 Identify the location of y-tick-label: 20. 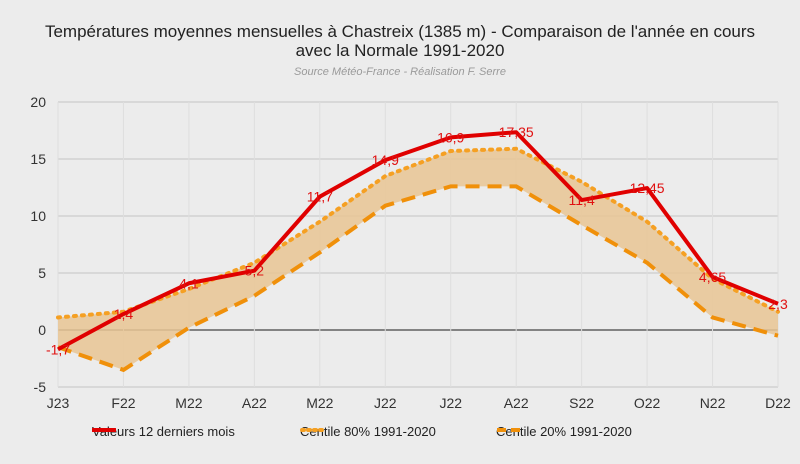
(38, 102).